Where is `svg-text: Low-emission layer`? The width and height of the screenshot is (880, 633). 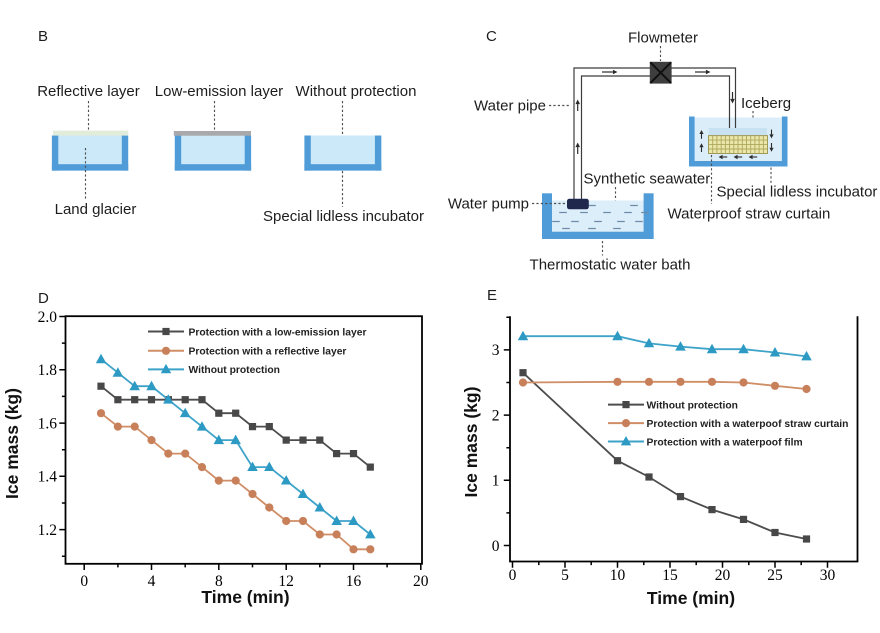
svg-text: Low-emission layer is located at coordinates (219, 91).